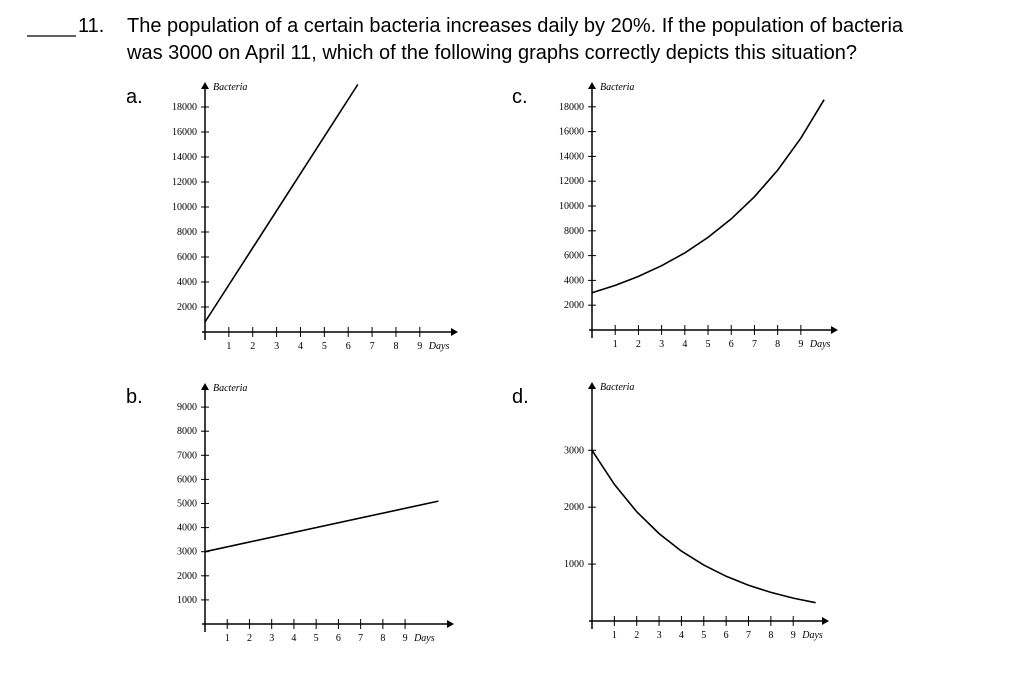  Describe the element at coordinates (187, 504) in the screenshot. I see `y-tick-label: 5000` at that location.